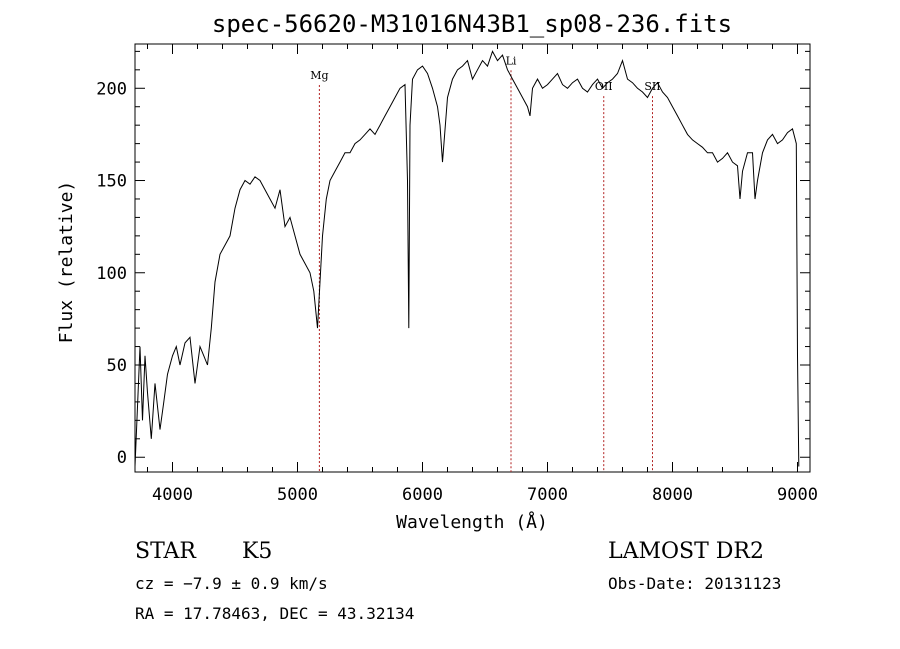  I want to click on spectral-line-label: SII, so click(652, 86).